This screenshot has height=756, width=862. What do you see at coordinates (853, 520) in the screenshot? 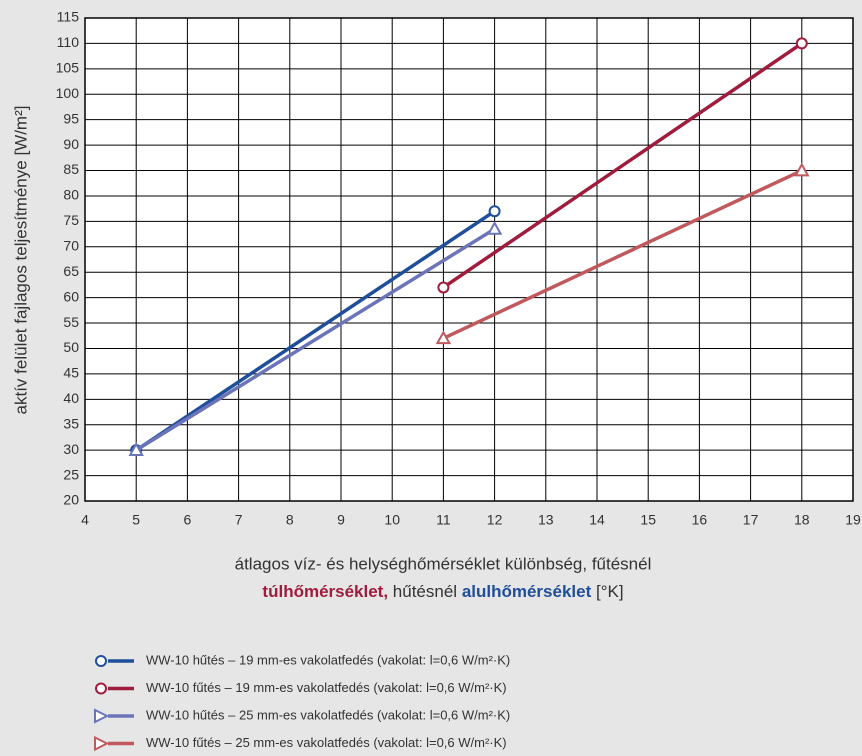
I see `x-tick-label: 19` at bounding box center [853, 520].